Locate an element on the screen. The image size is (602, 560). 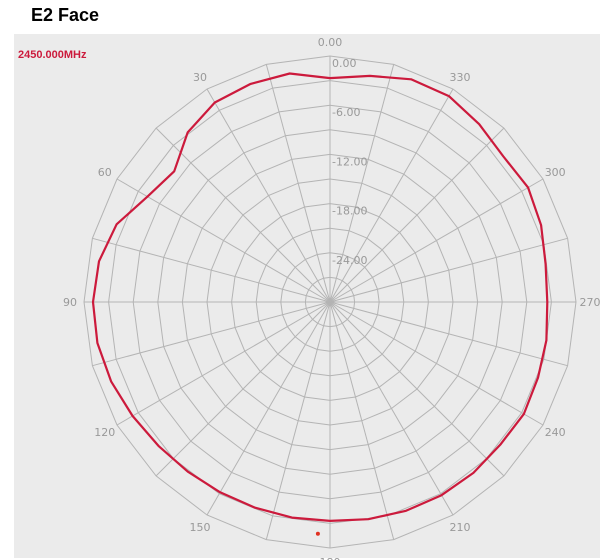
frequency-label: 2450.000MHz is located at coordinates (52, 55).